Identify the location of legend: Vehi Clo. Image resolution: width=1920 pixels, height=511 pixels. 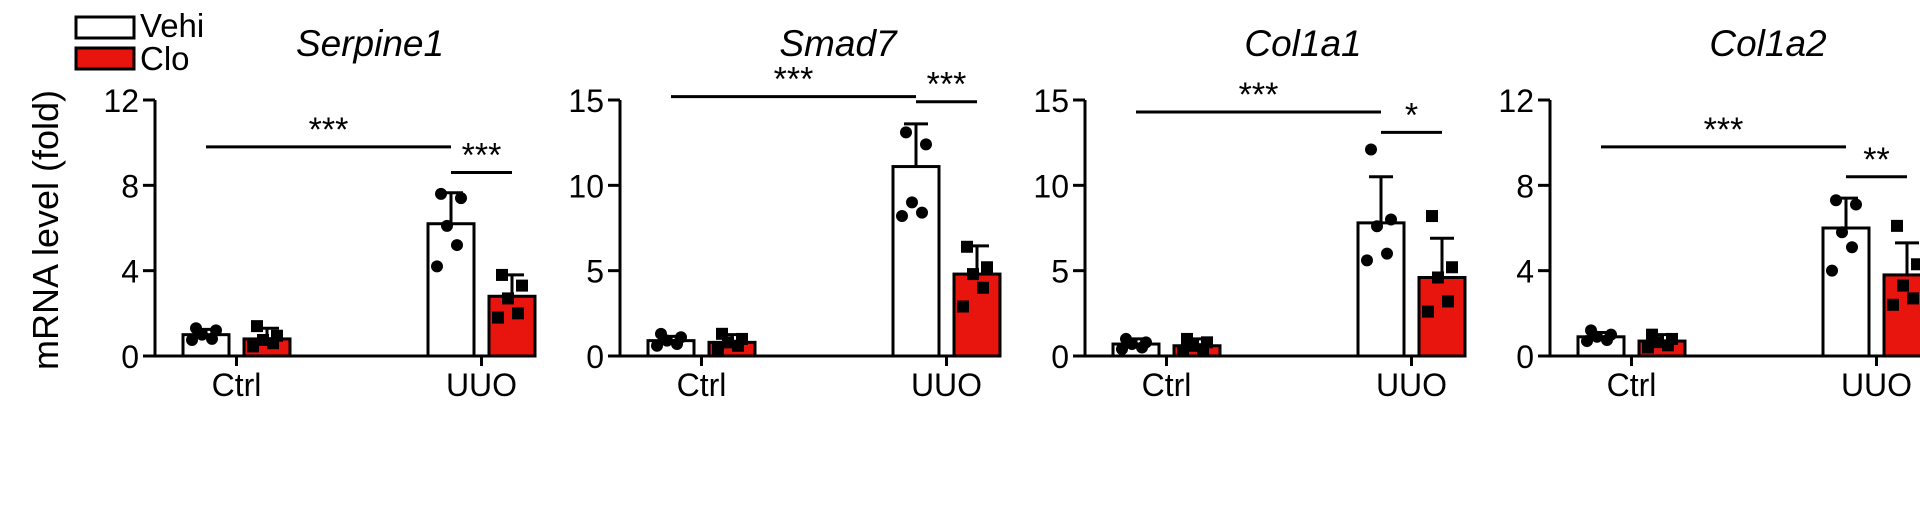
(139, 42).